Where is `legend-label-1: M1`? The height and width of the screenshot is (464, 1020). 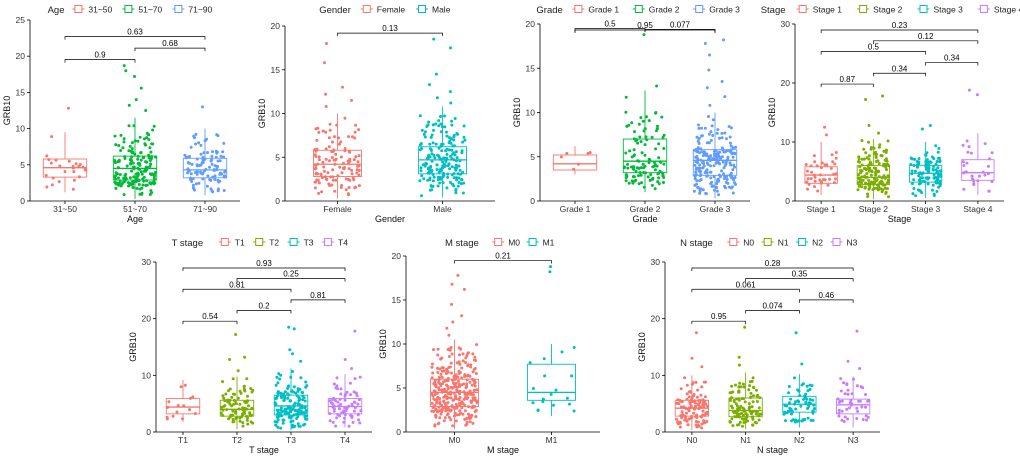 legend-label-1: M1 is located at coordinates (549, 243).